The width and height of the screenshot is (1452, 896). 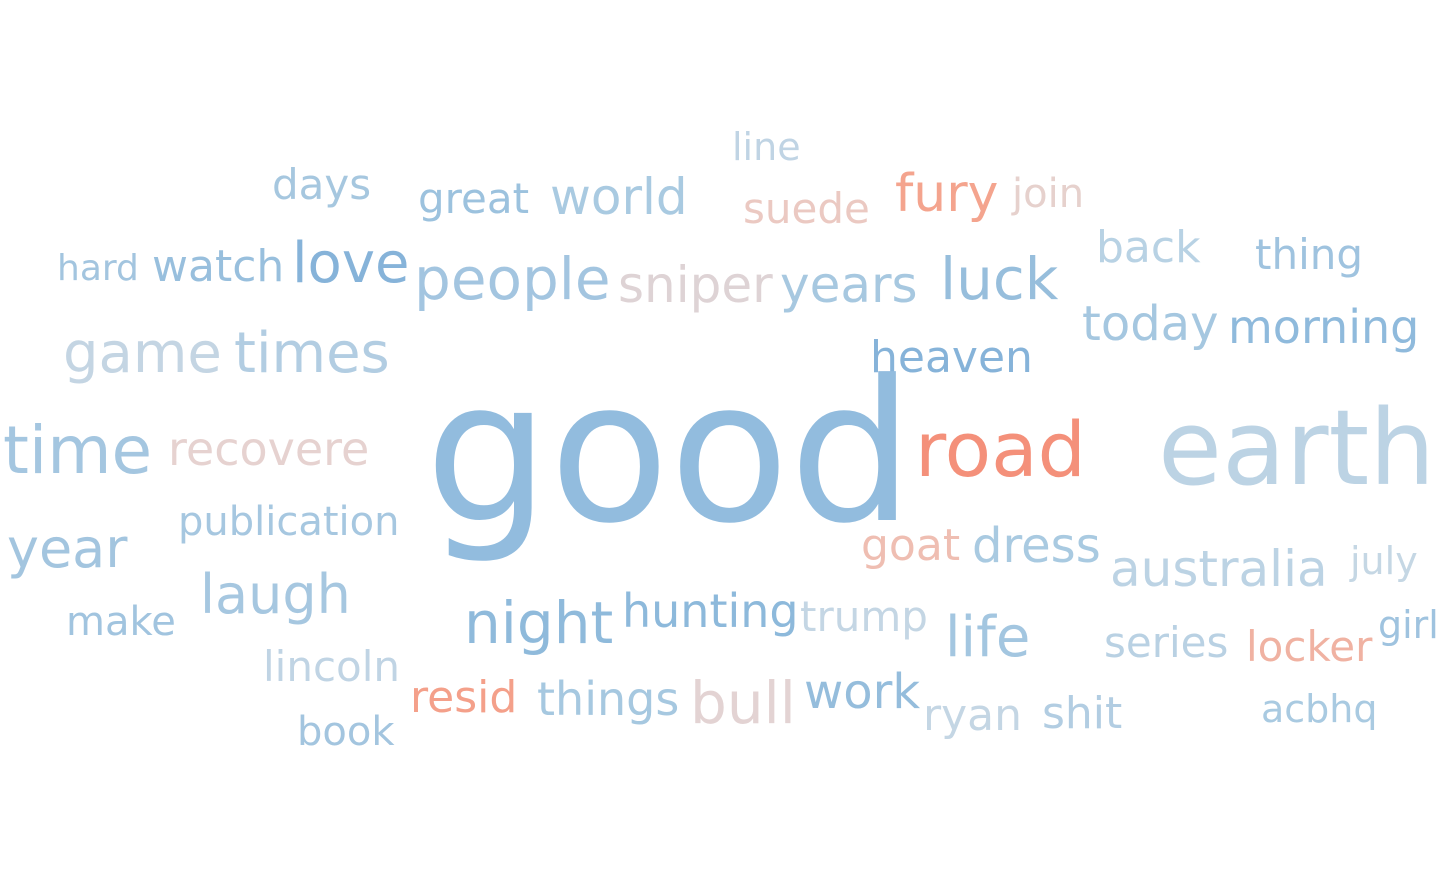 I want to click on word: goat, so click(x=911, y=545).